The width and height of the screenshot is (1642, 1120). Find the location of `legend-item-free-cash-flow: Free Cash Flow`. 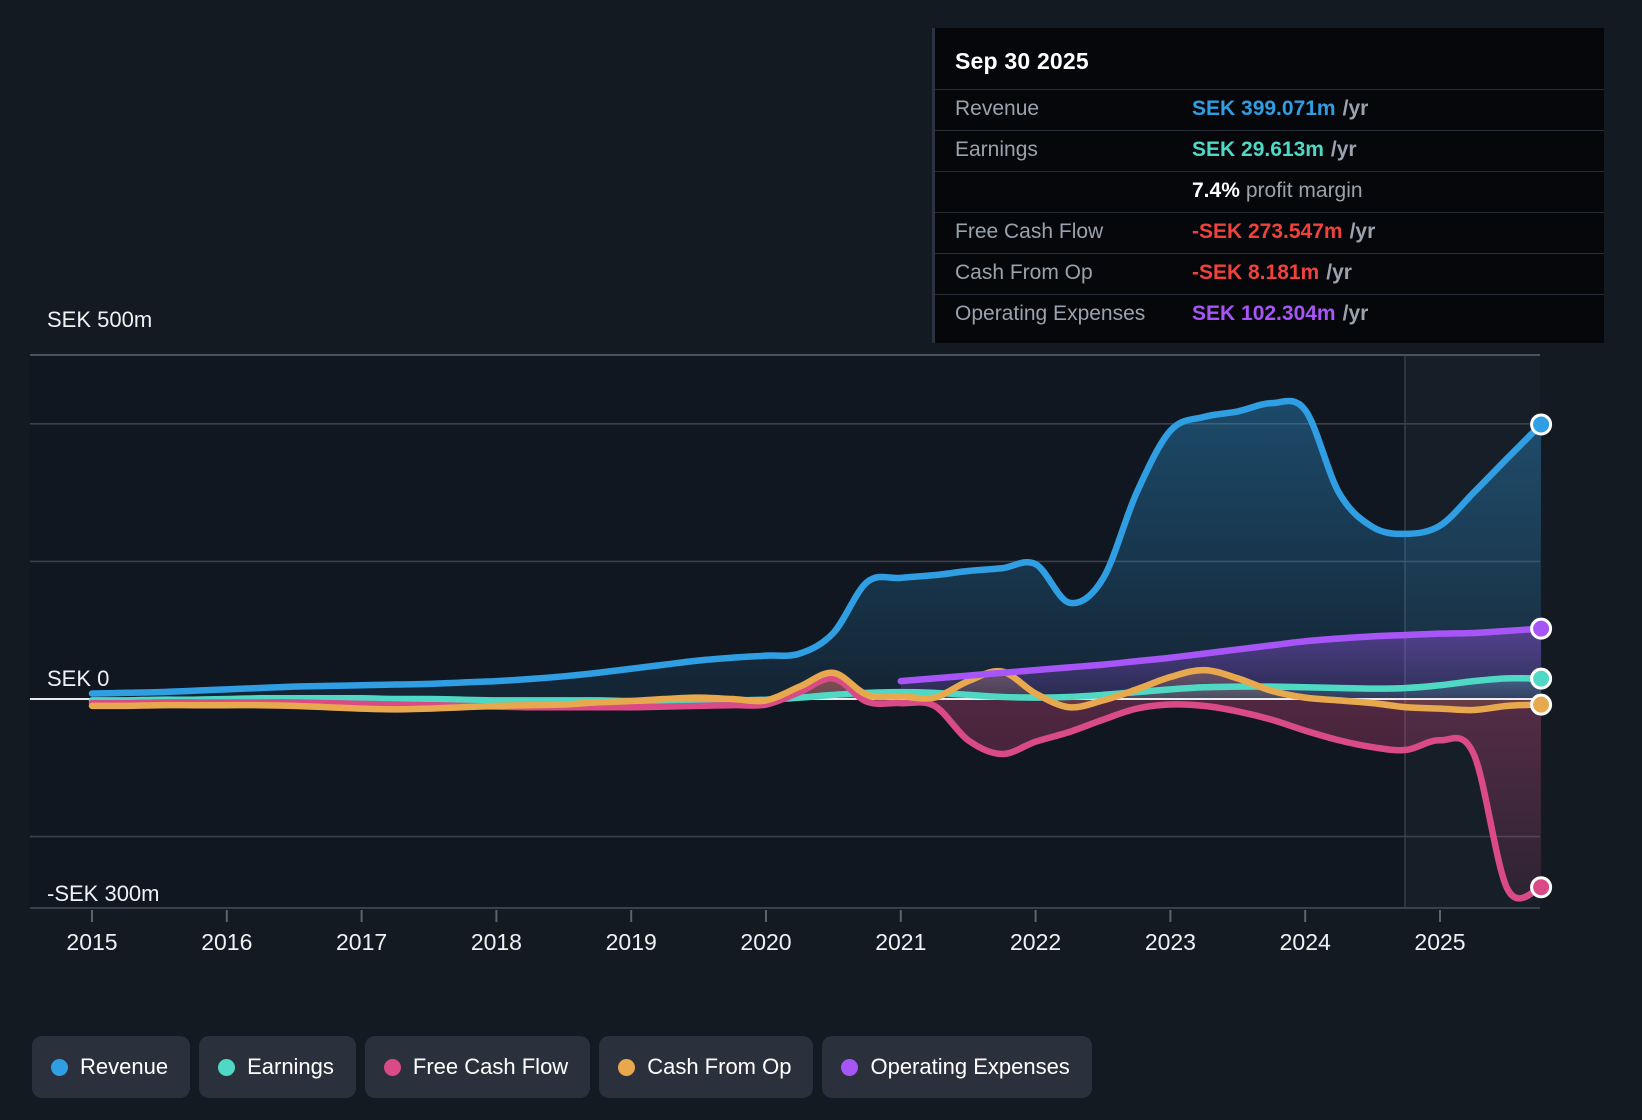

legend-item-free-cash-flow: Free Cash Flow is located at coordinates (477, 1067).